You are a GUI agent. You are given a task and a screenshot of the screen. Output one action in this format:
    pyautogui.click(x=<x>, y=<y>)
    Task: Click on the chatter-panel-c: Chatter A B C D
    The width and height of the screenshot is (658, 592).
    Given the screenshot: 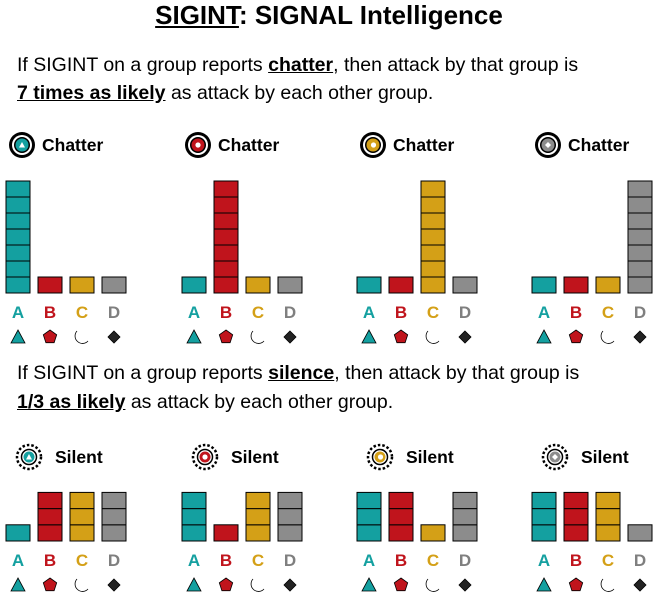 What is the action you would take?
    pyautogui.click(x=417, y=238)
    